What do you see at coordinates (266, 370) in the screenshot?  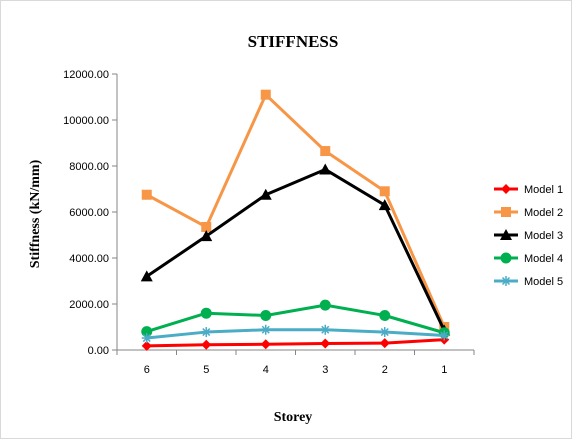 I see `x-tick-label: 4` at bounding box center [266, 370].